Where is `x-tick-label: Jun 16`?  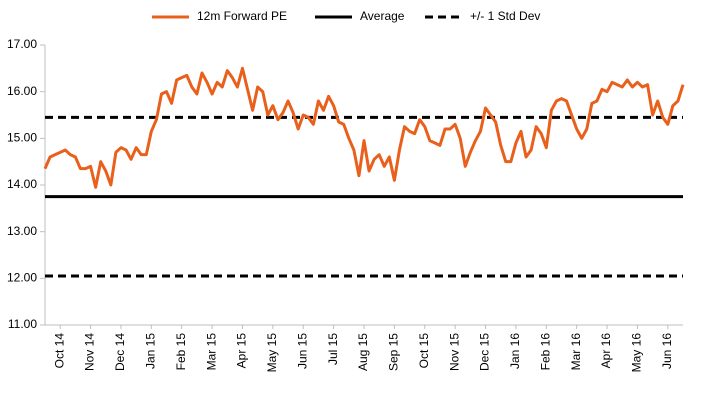
x-tick-label: Jun 16 is located at coordinates (667, 351).